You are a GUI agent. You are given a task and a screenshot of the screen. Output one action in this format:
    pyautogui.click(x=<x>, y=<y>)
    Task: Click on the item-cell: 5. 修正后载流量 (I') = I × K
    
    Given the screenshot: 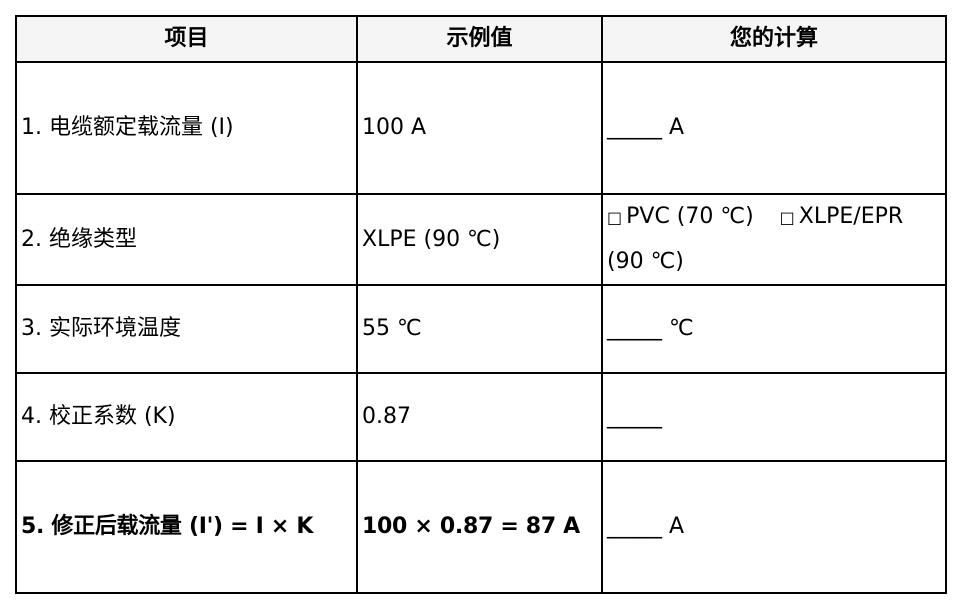 What is the action you would take?
    pyautogui.click(x=186, y=527)
    